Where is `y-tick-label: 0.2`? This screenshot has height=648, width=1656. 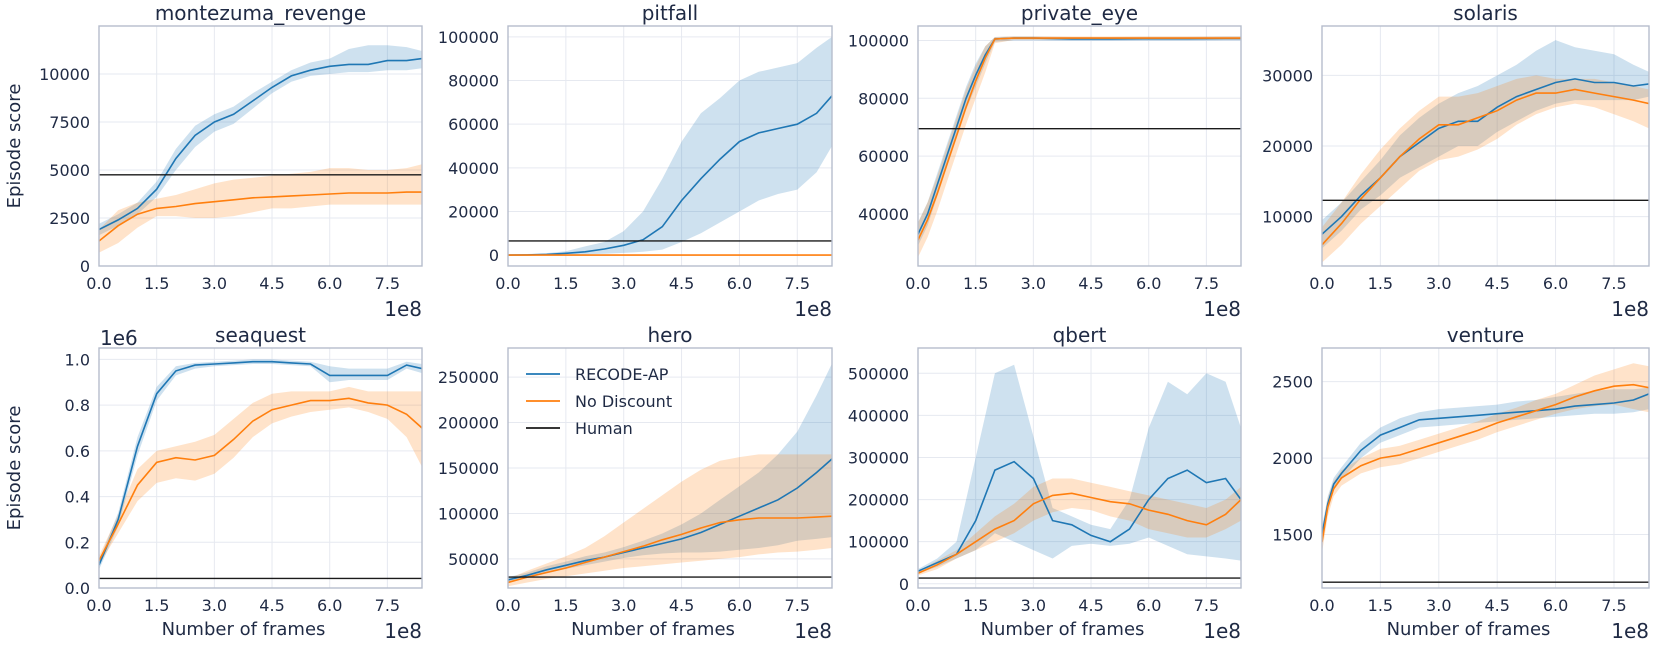
y-tick-label: 0.2 is located at coordinates (77, 542).